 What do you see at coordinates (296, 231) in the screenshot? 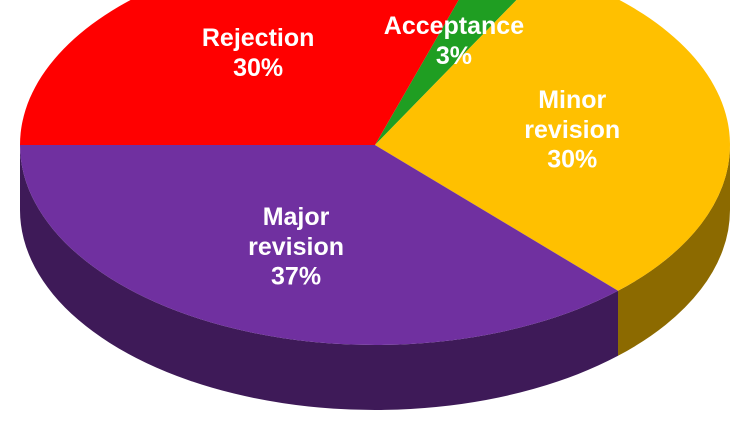
I see `category-label: Major revision` at bounding box center [296, 231].